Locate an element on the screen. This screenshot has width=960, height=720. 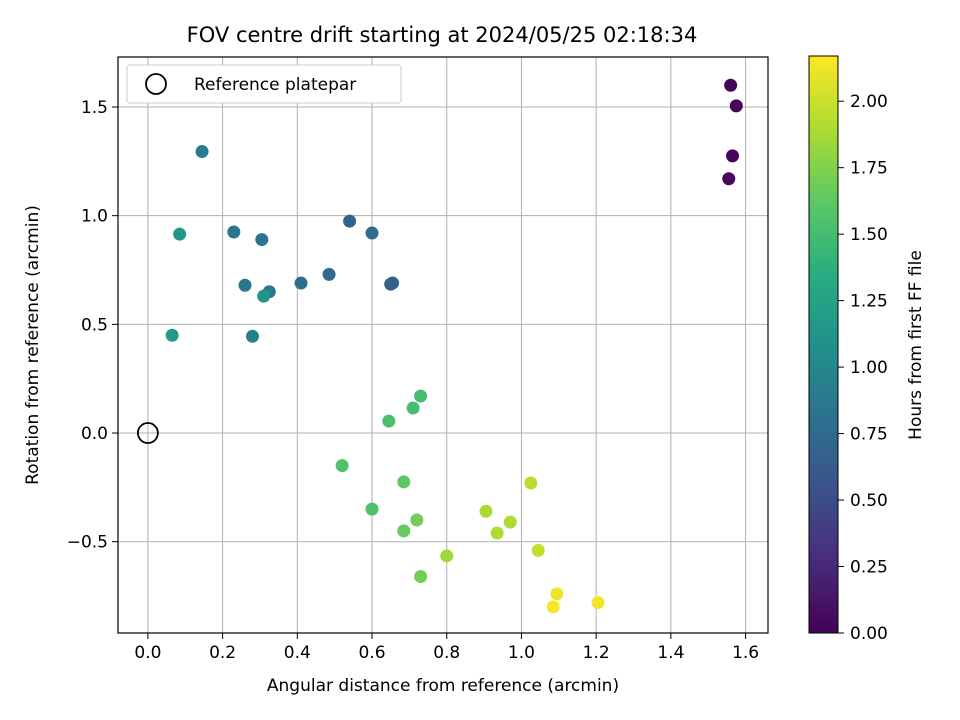
colorbar-tick-label: 1.00 is located at coordinates (869, 368).